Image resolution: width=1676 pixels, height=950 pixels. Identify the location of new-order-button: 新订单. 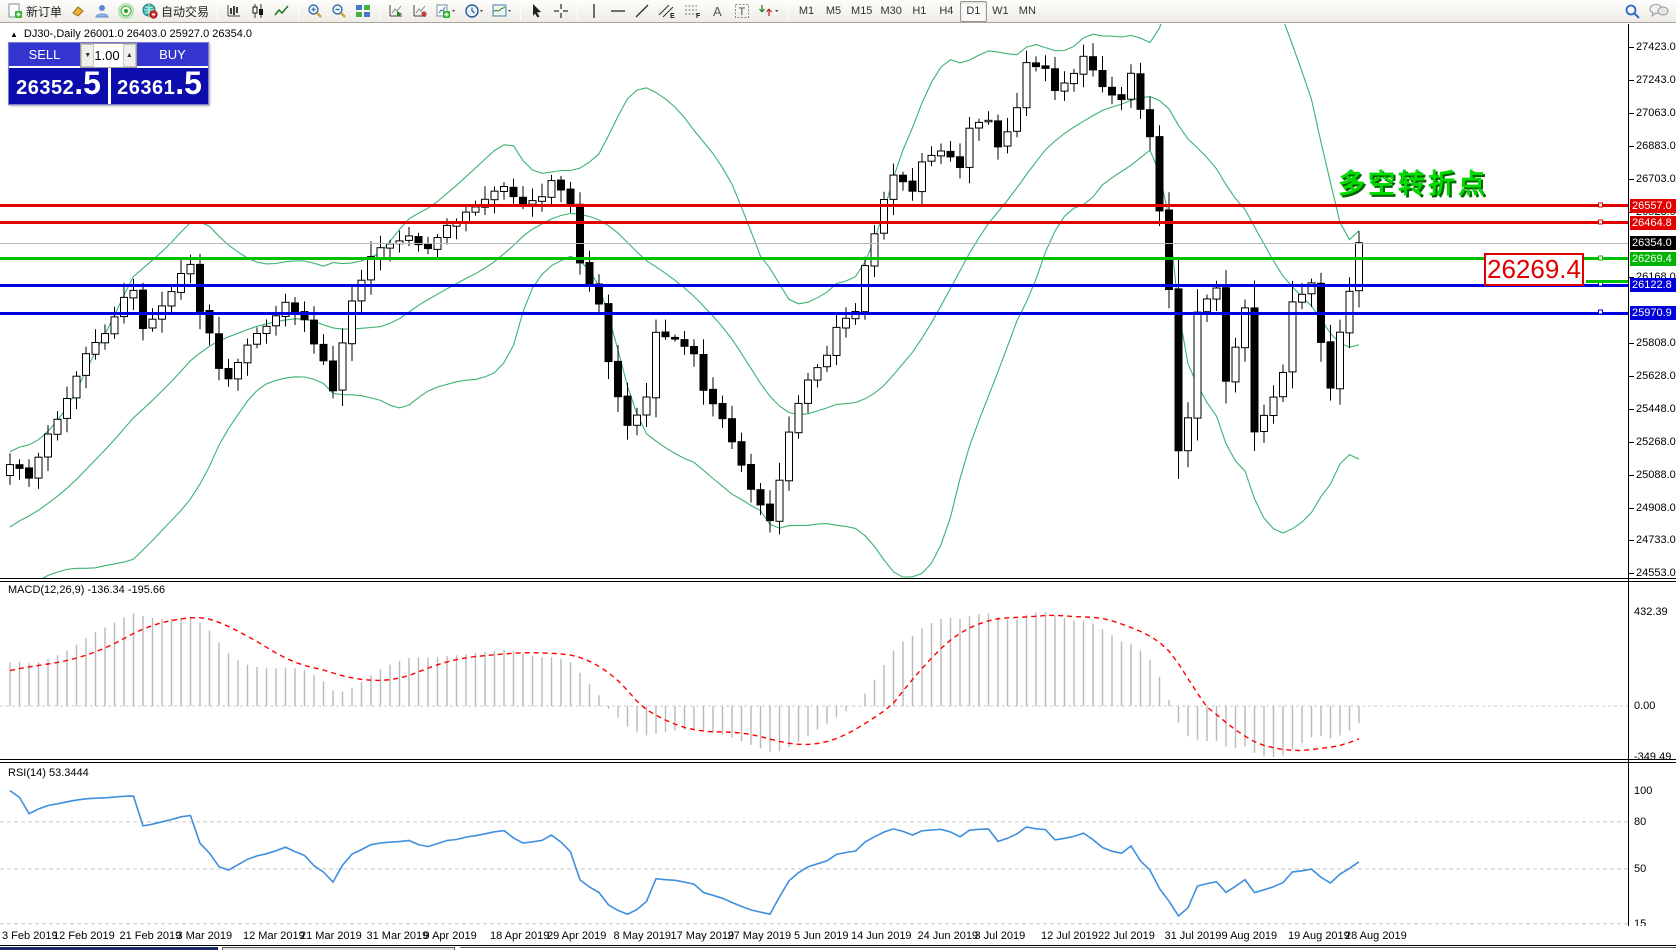
(34, 11).